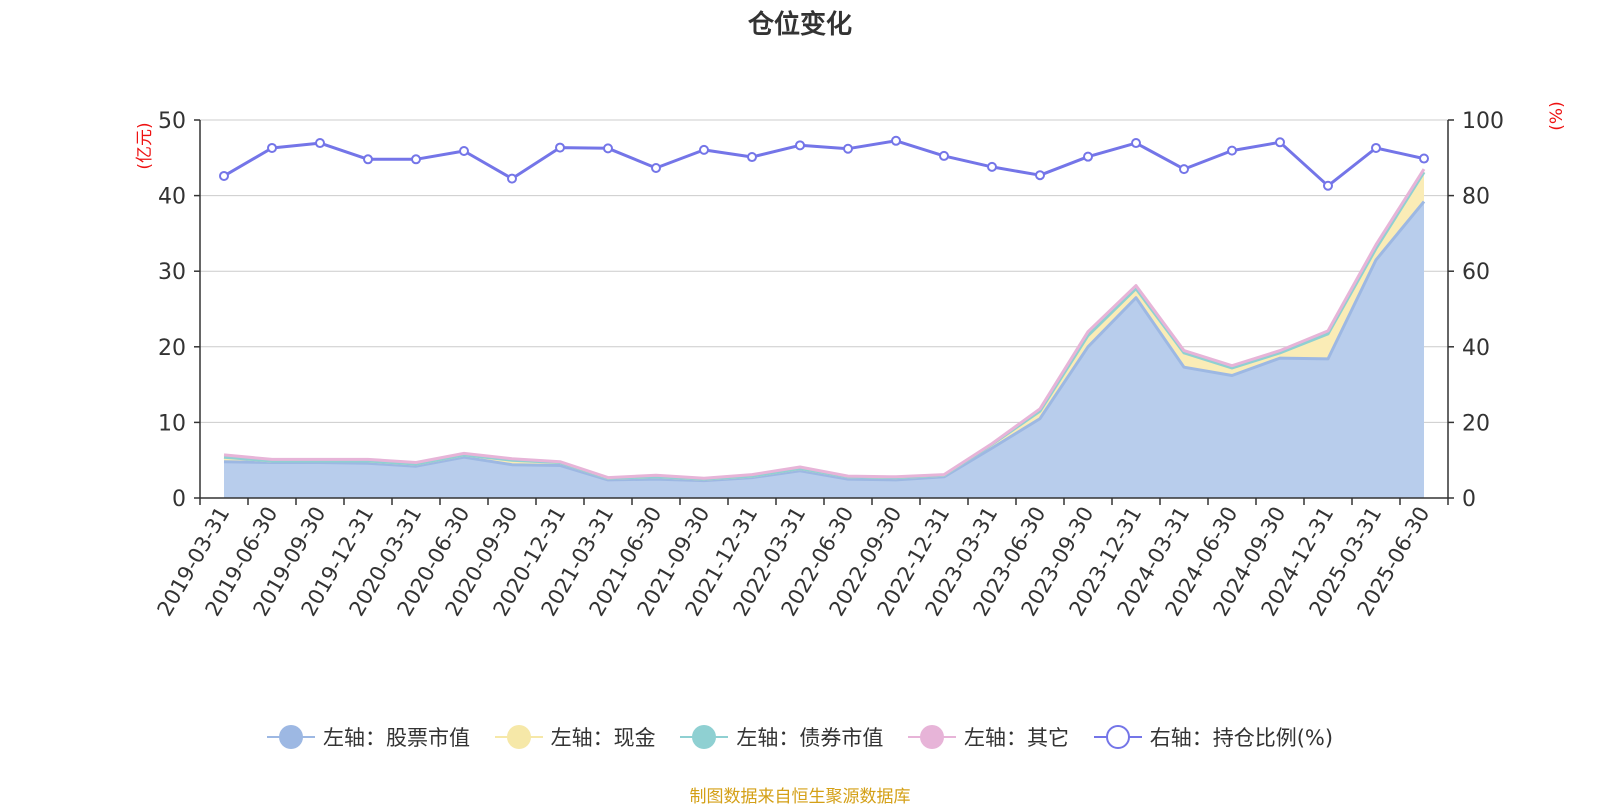 Image resolution: width=1600 pixels, height=807 pixels. I want to click on left-tick-label: 40, so click(172, 197).